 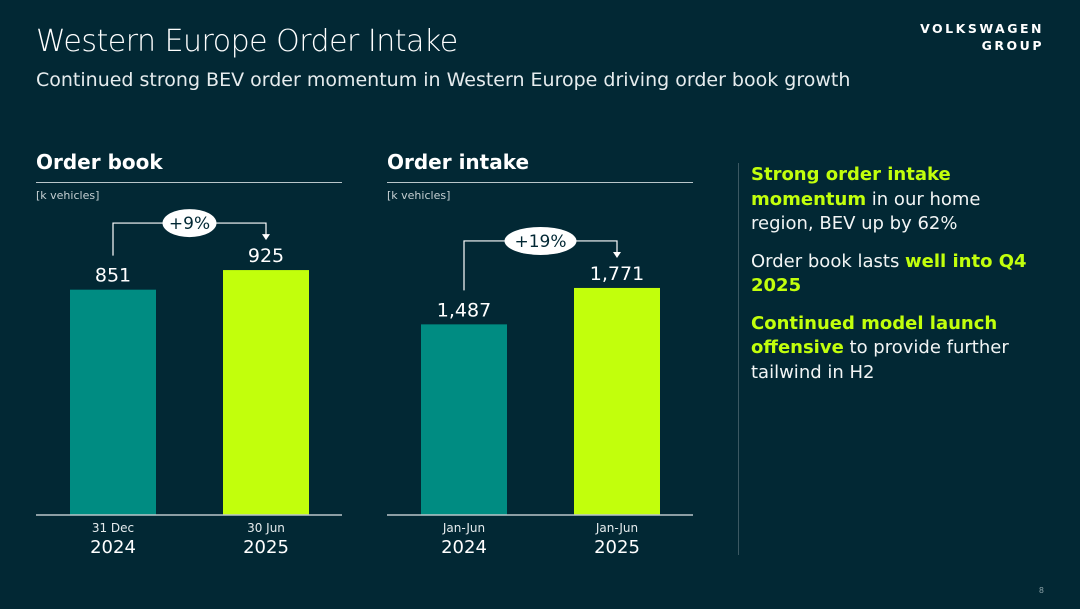 I want to click on bullet-2: Order book lasts well into Q4 2025, so click(x=894, y=274).